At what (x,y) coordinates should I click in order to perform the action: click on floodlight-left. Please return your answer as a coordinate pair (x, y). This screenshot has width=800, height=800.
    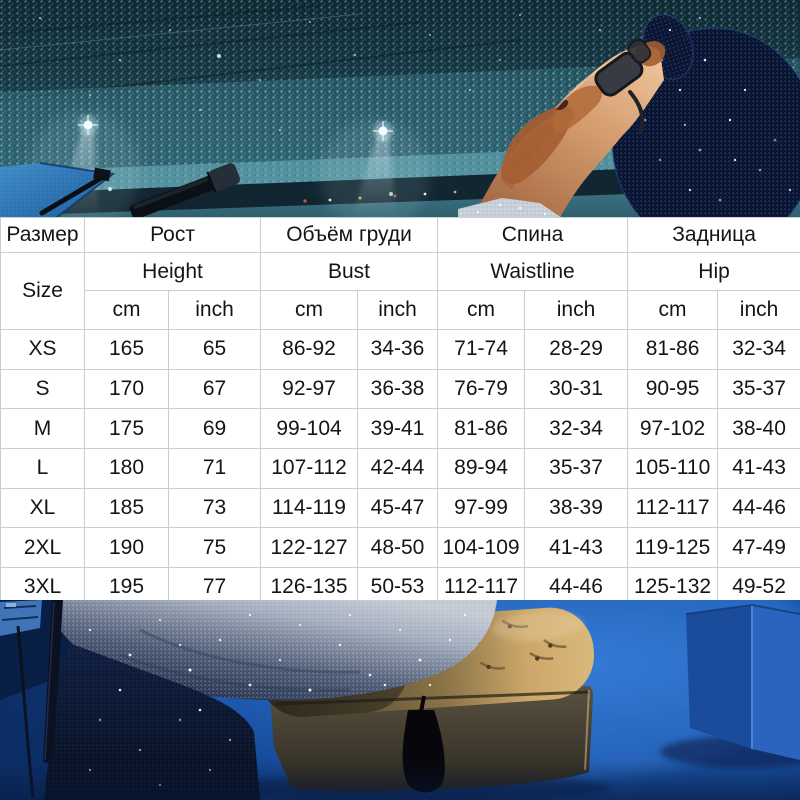
    Looking at the image, I should click on (88, 125).